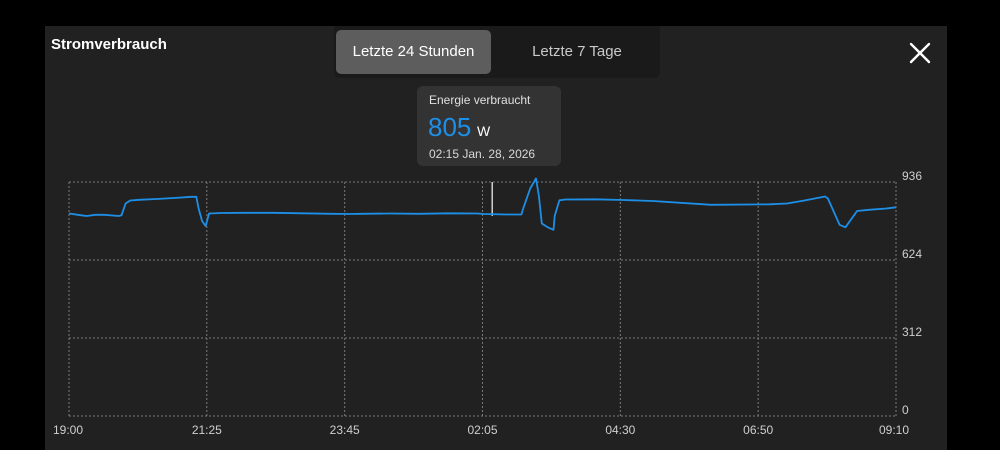  Describe the element at coordinates (482, 154) in the screenshot. I see `tooltip-timestamp: 02:15 Jan. 28, 2026` at that location.